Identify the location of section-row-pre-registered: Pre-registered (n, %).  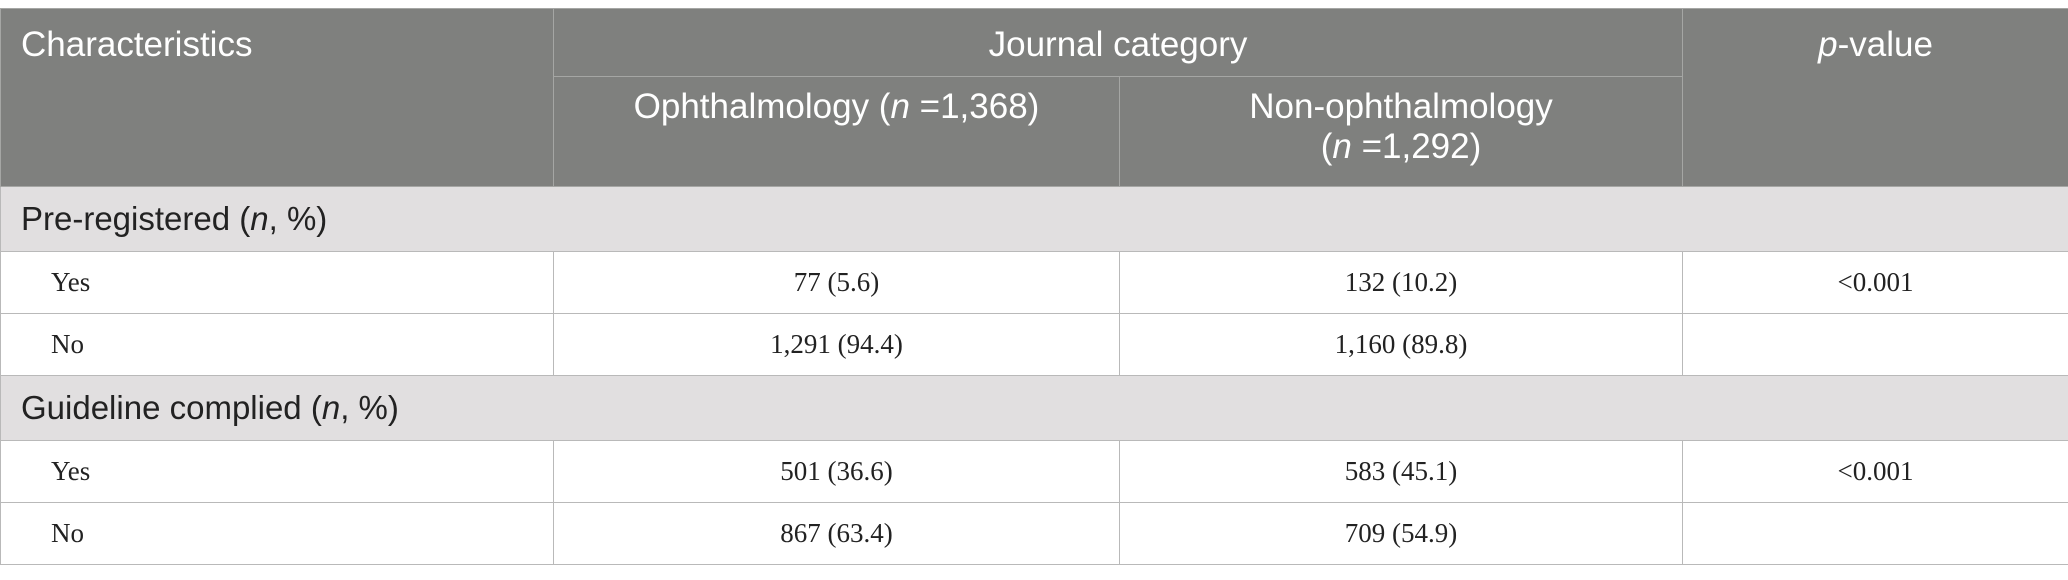
(1034, 219).